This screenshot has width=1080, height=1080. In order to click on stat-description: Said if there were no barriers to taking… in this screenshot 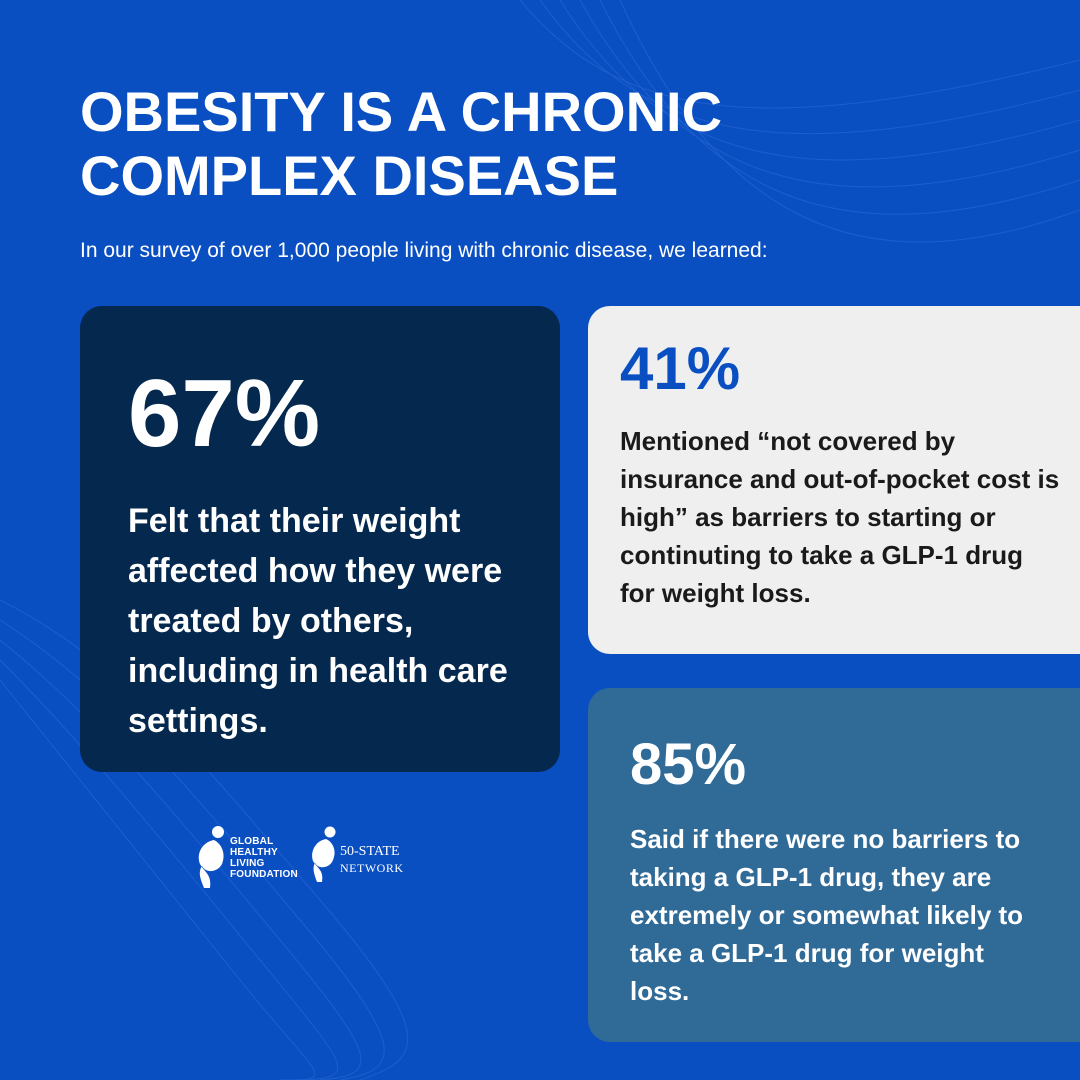, I will do `click(827, 915)`.